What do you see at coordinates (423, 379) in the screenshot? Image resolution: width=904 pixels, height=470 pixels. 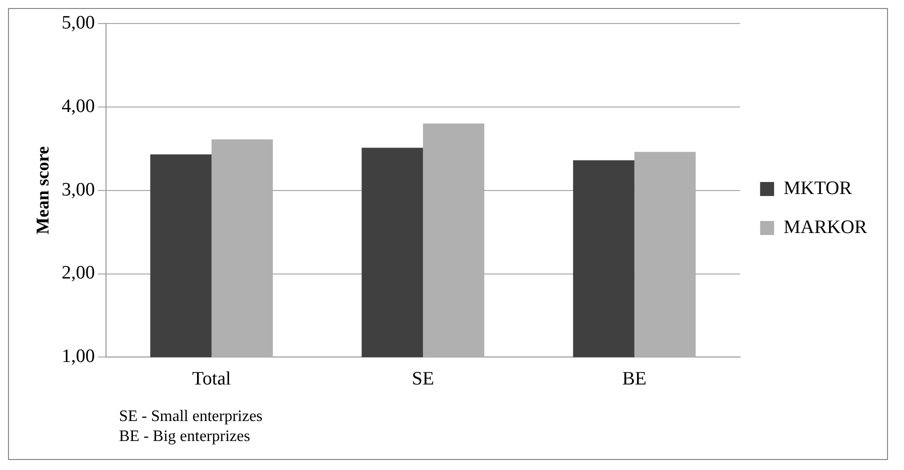 I see `x-tick-label: SE` at bounding box center [423, 379].